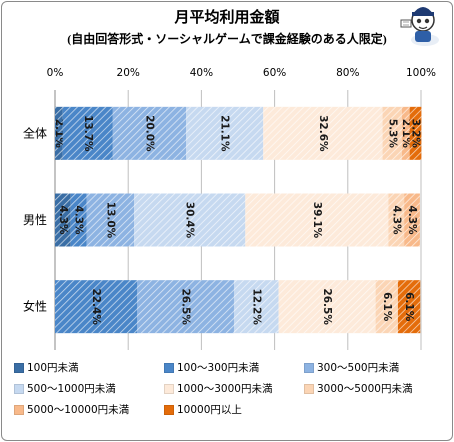 The width and height of the screenshot is (454, 442). I want to click on x-tick-label: 80%, so click(347, 73).